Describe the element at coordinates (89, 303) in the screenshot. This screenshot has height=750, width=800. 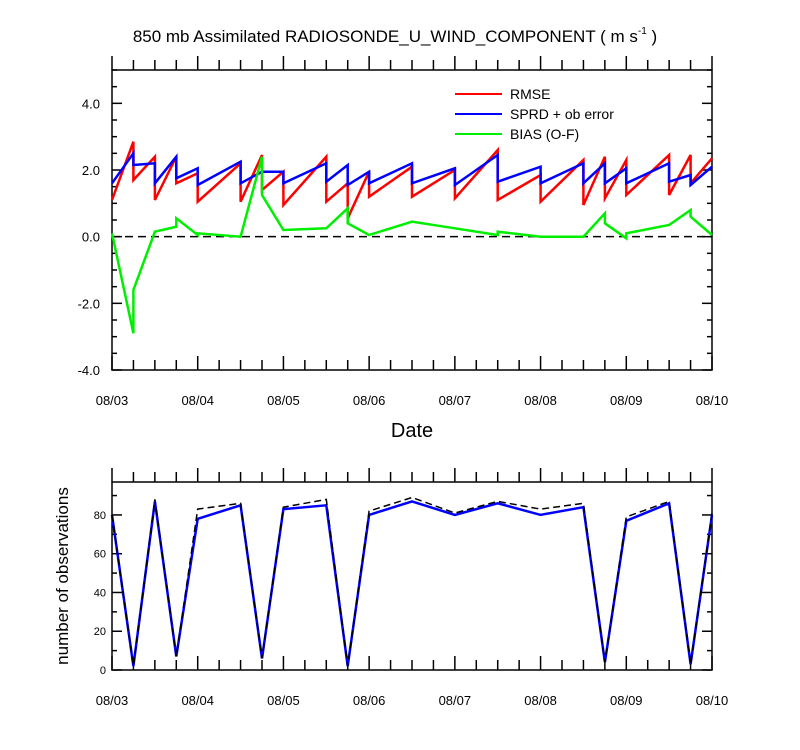
I see `y-tick-label: -2.0` at that location.